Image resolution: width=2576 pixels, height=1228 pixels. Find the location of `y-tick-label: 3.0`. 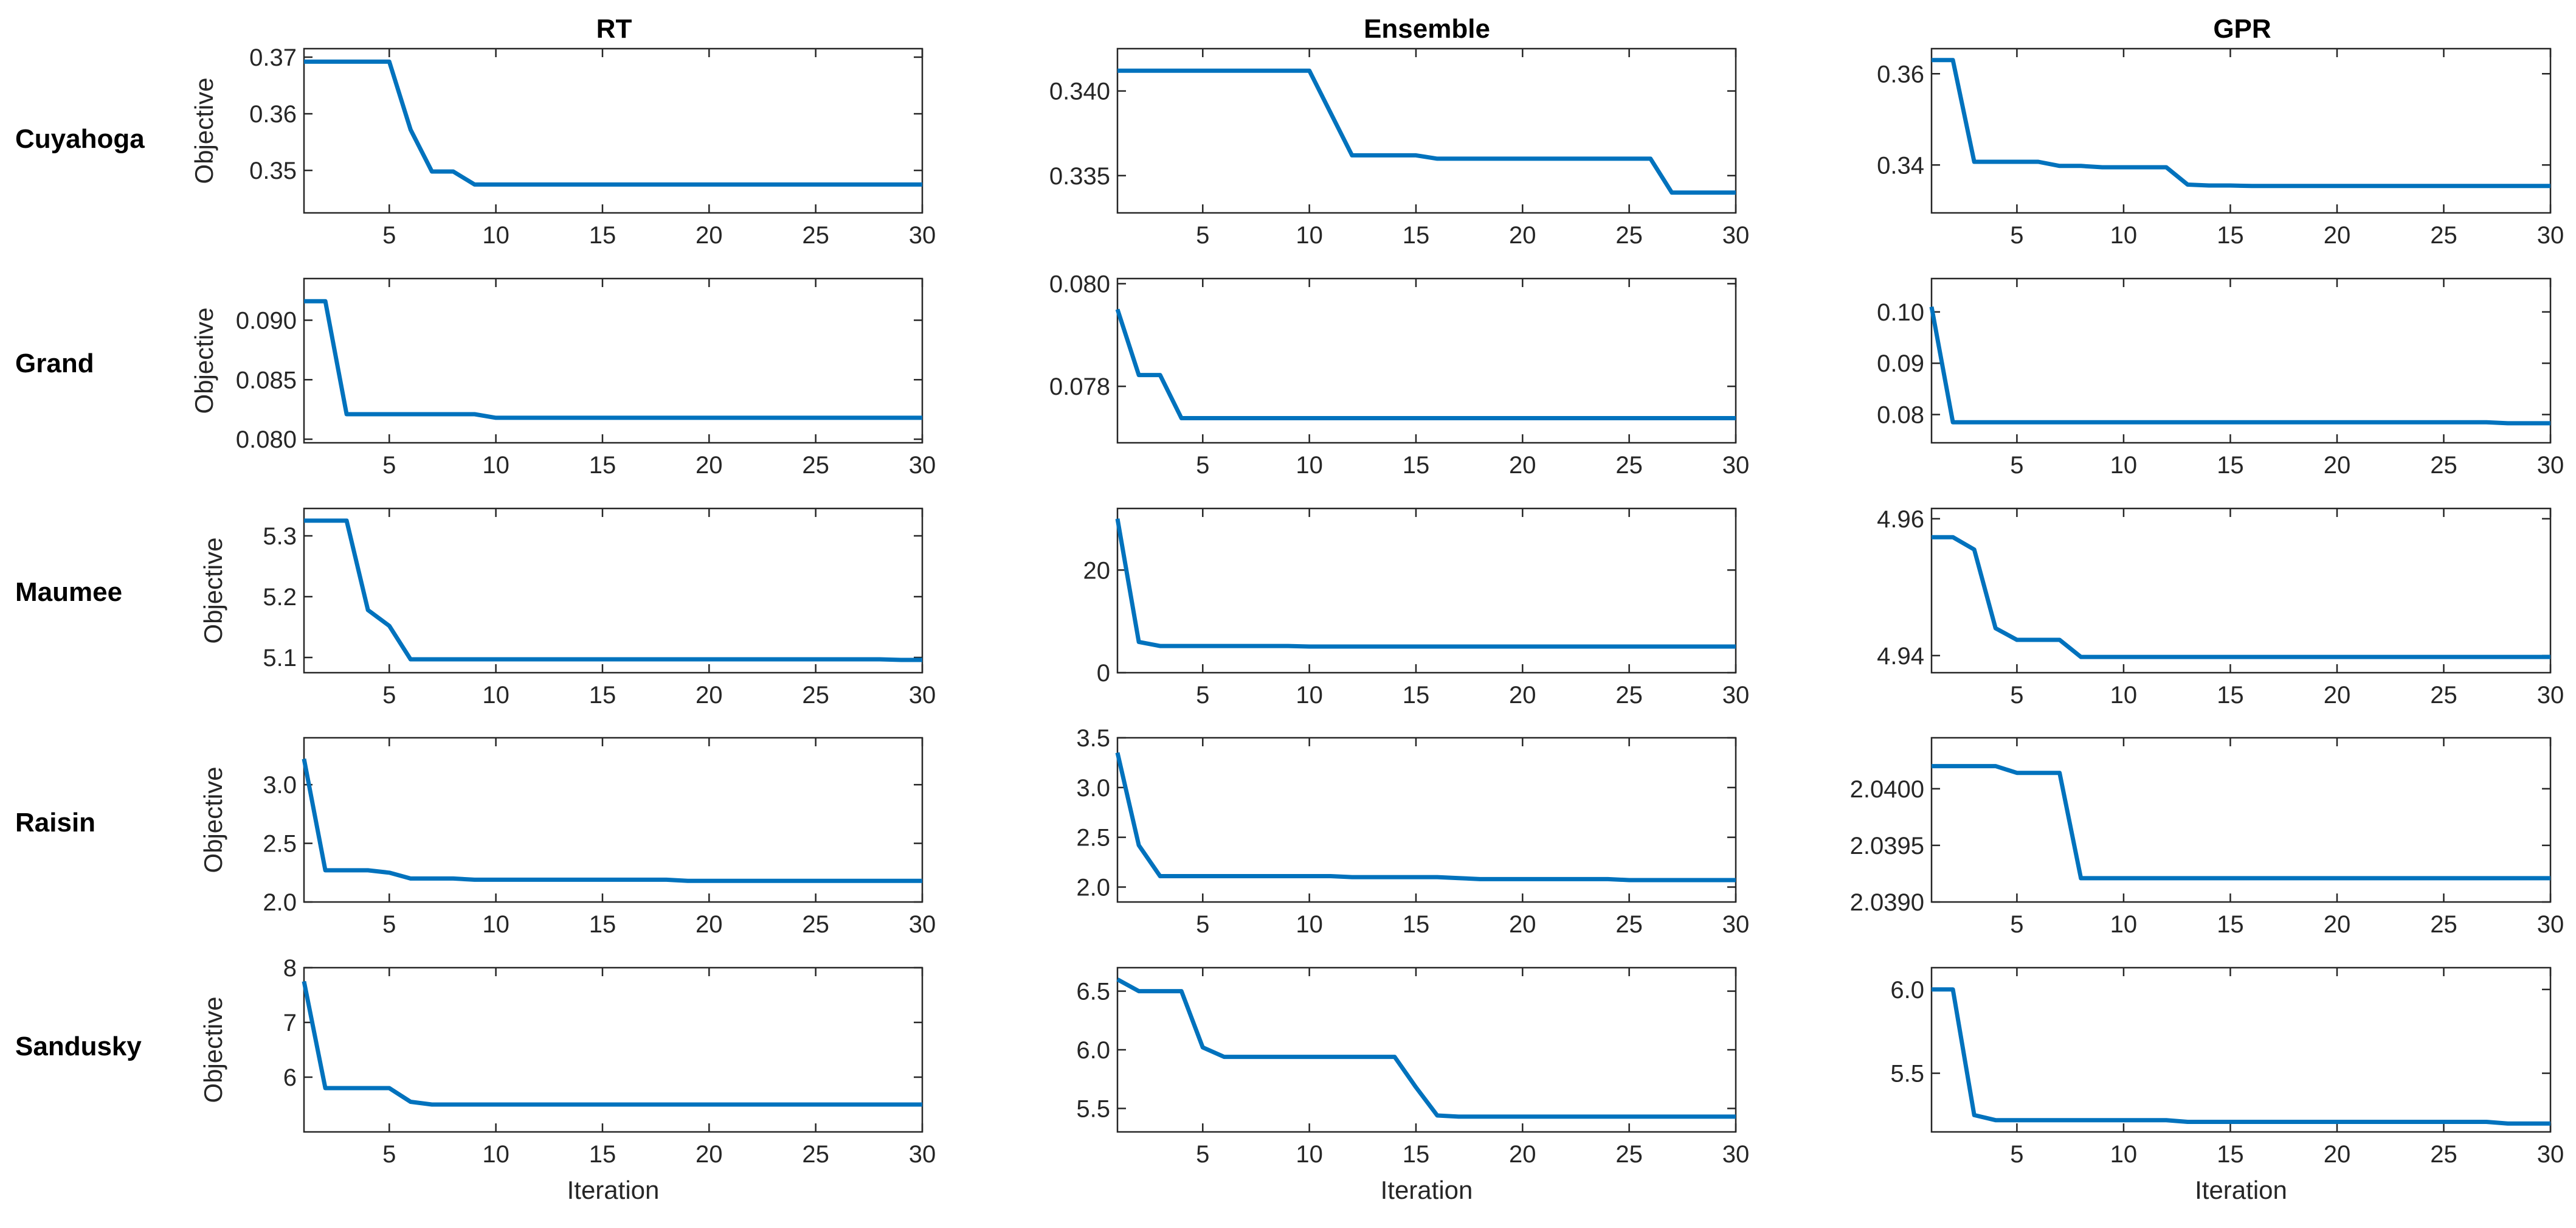

y-tick-label: 3.0 is located at coordinates (1093, 788).